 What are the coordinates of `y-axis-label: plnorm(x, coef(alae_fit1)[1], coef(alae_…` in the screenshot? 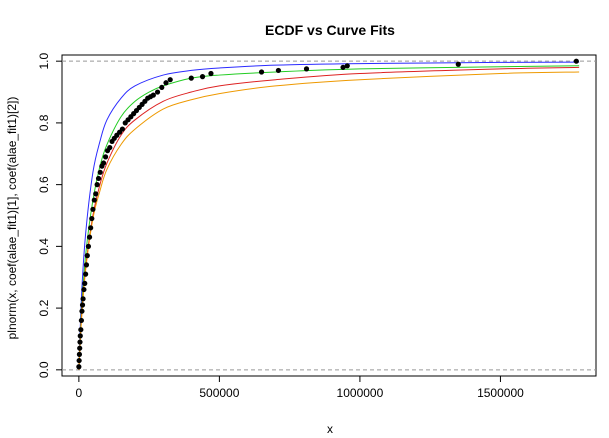 It's located at (12, 218).